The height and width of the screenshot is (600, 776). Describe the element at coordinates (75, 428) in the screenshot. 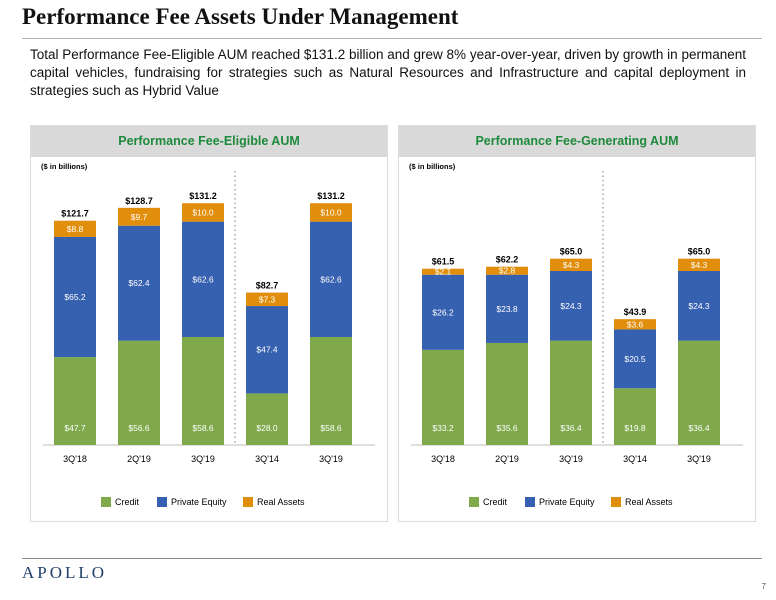

I see `segment-value-label: $47.7` at that location.